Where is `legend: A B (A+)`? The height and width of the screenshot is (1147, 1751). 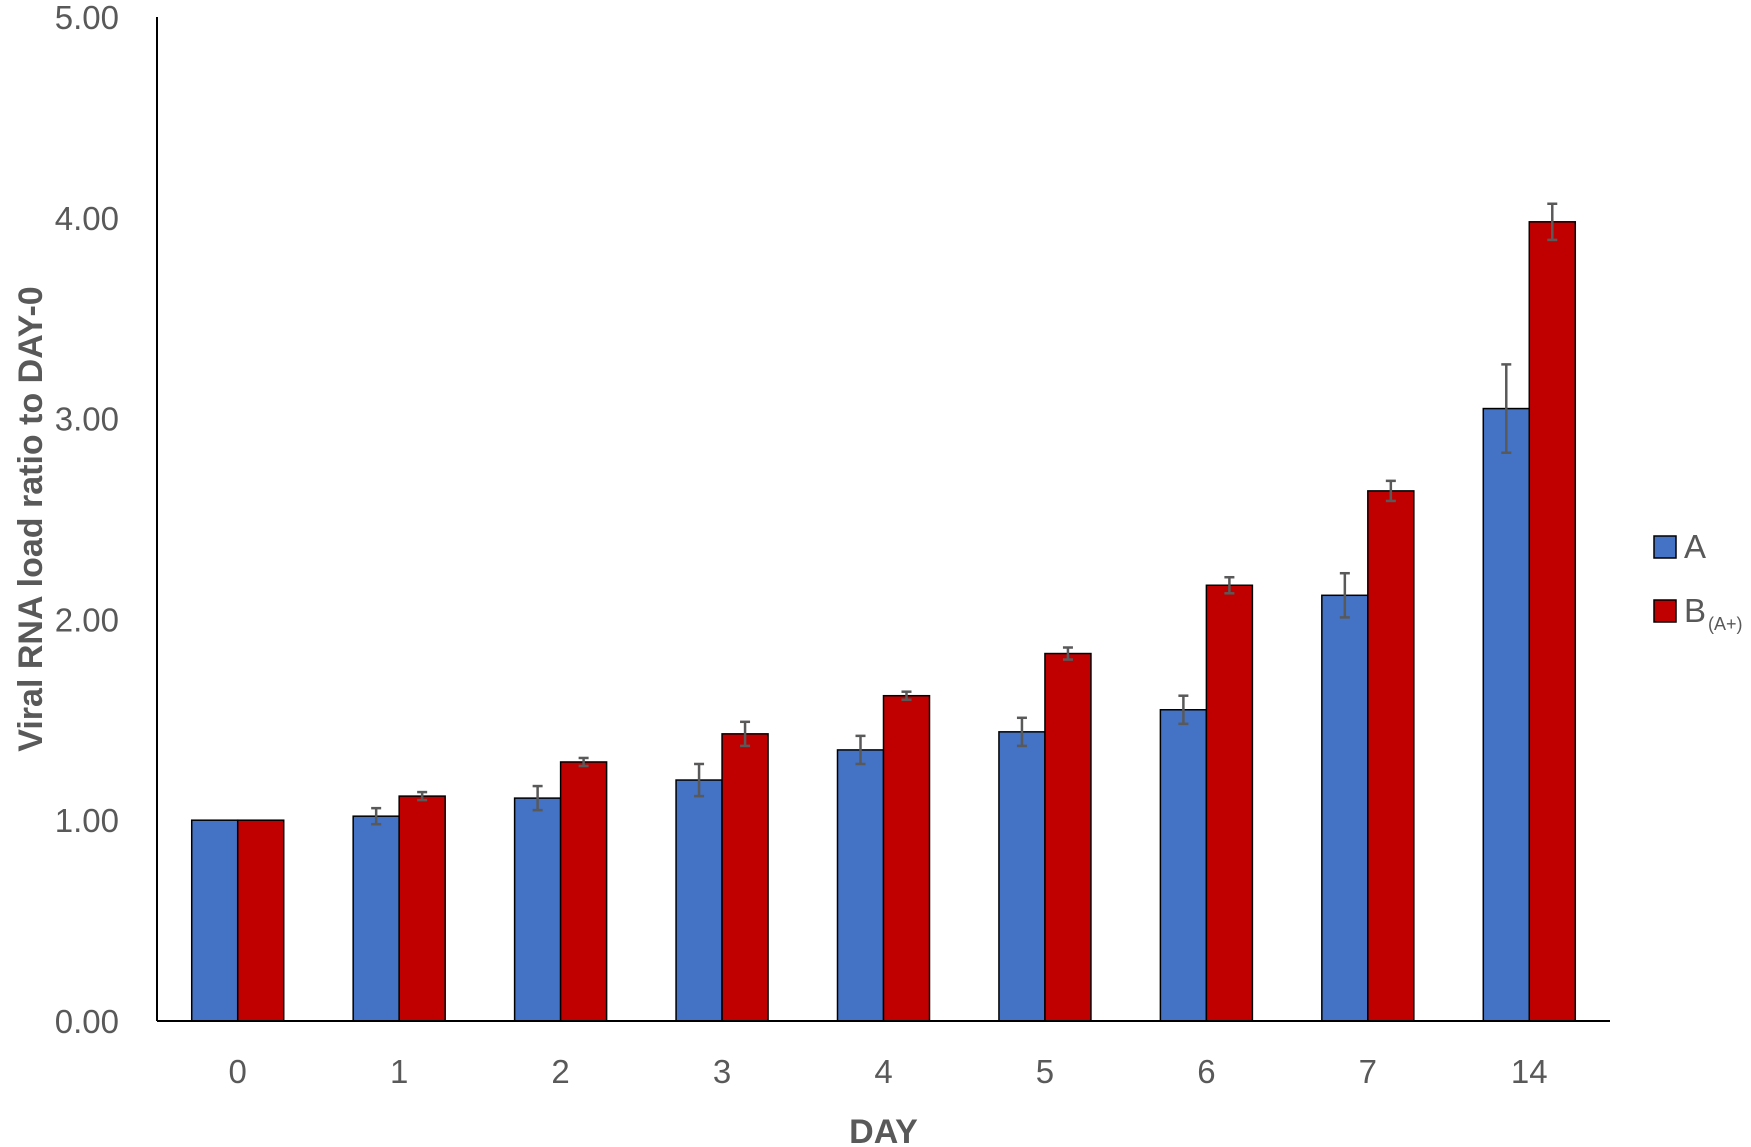 legend: A B (A+) is located at coordinates (1698, 581).